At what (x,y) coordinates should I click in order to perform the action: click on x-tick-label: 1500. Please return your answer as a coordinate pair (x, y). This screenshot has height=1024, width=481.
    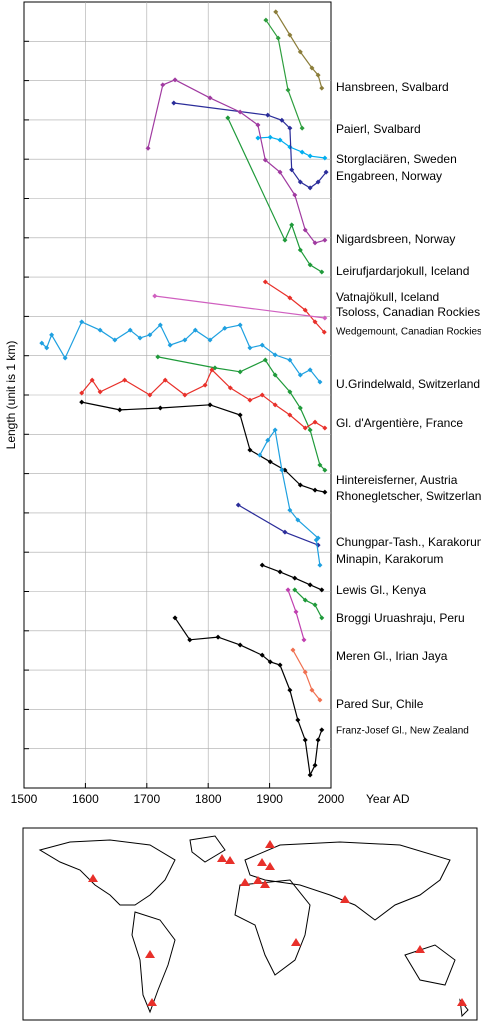
    Looking at the image, I should click on (24, 799).